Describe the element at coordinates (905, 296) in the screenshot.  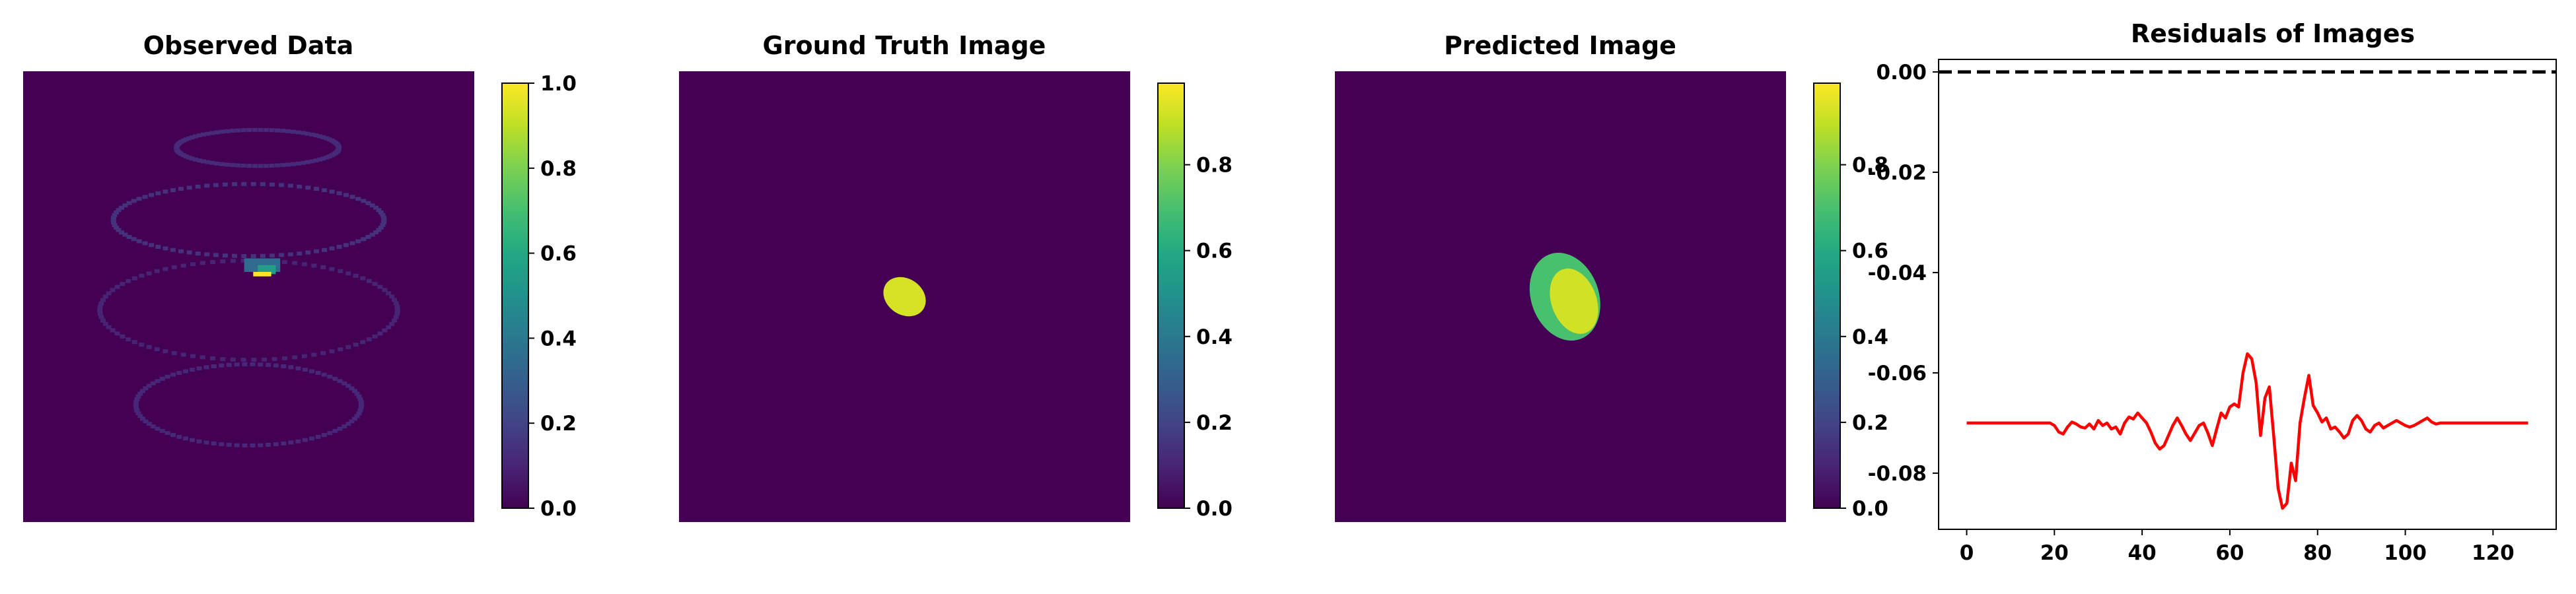
I see `ground-truth-heatmap` at that location.